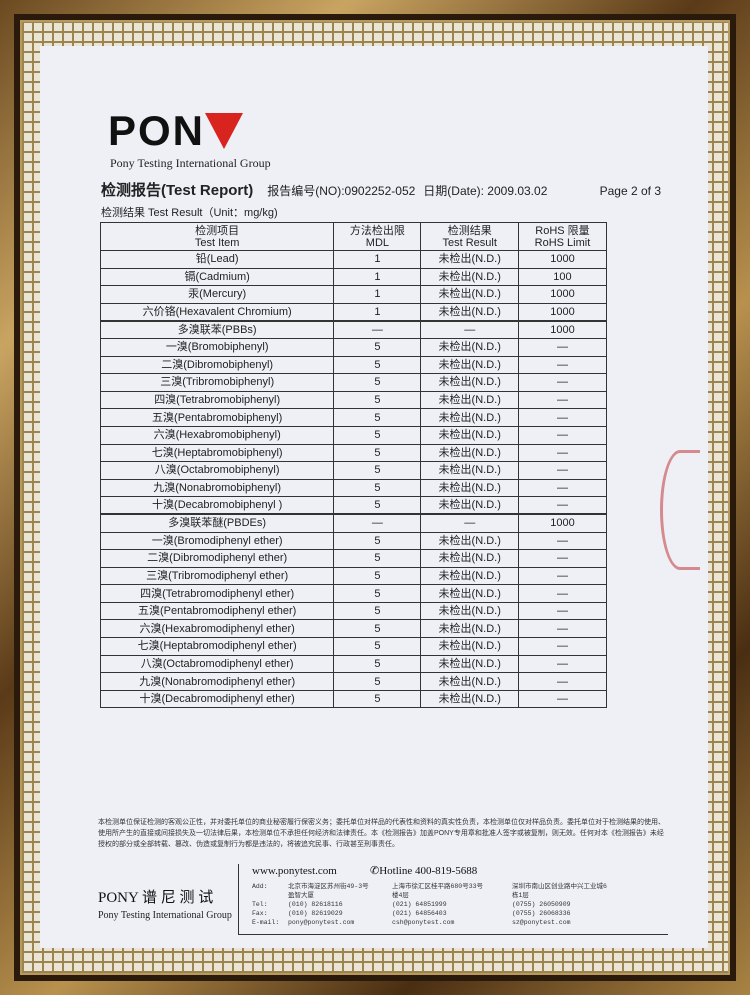  I want to click on table-cell: 八溴(Octabromobiphenyl), so click(217, 470).